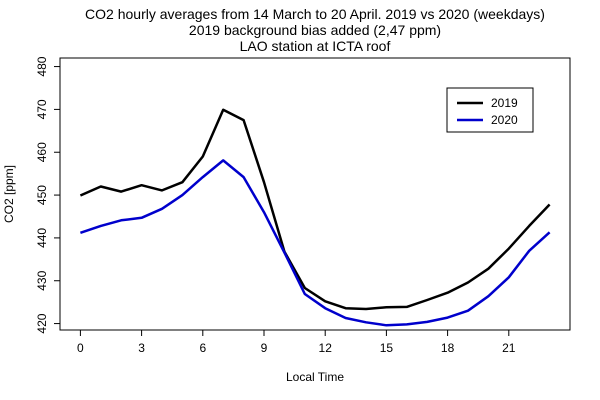 This screenshot has width=600, height=400. I want to click on y-tick-label: 430, so click(42, 280).